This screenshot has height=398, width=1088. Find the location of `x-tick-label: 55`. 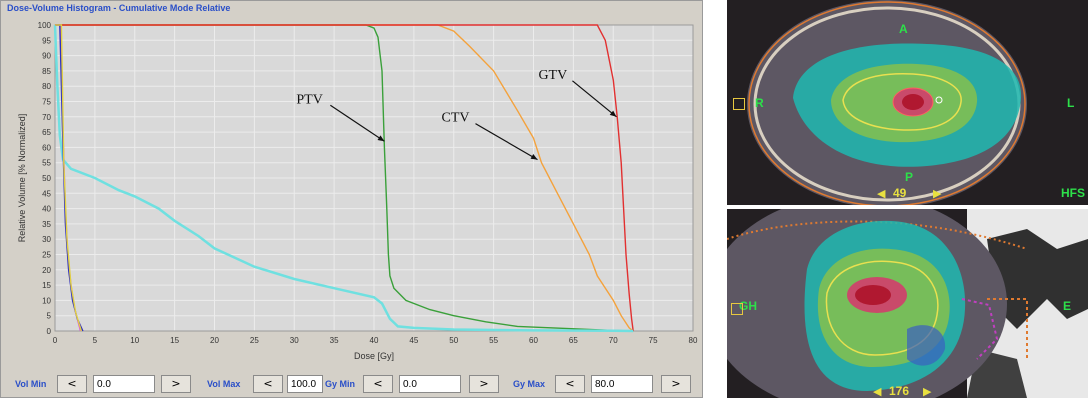

x-tick-label: 55 is located at coordinates (493, 340).